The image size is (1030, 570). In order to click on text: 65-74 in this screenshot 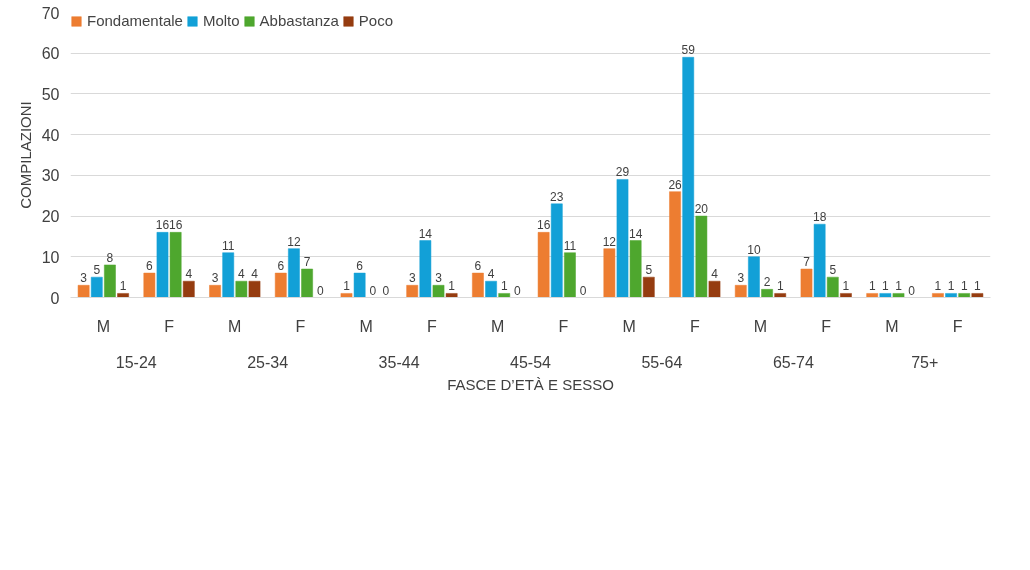, I will do `click(793, 362)`.